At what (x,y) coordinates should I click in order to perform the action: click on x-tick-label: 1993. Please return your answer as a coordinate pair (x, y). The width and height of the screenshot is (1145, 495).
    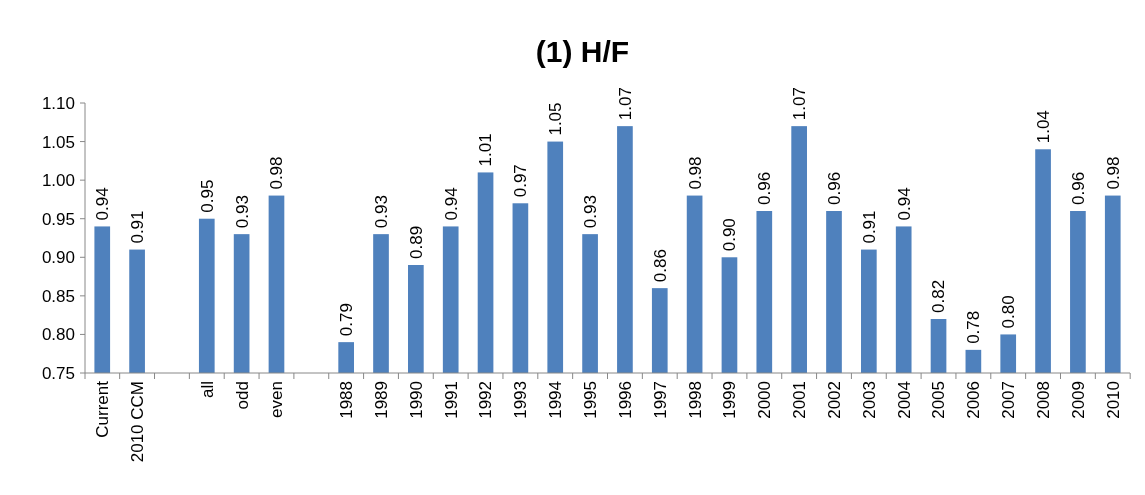
    Looking at the image, I should click on (521, 400).